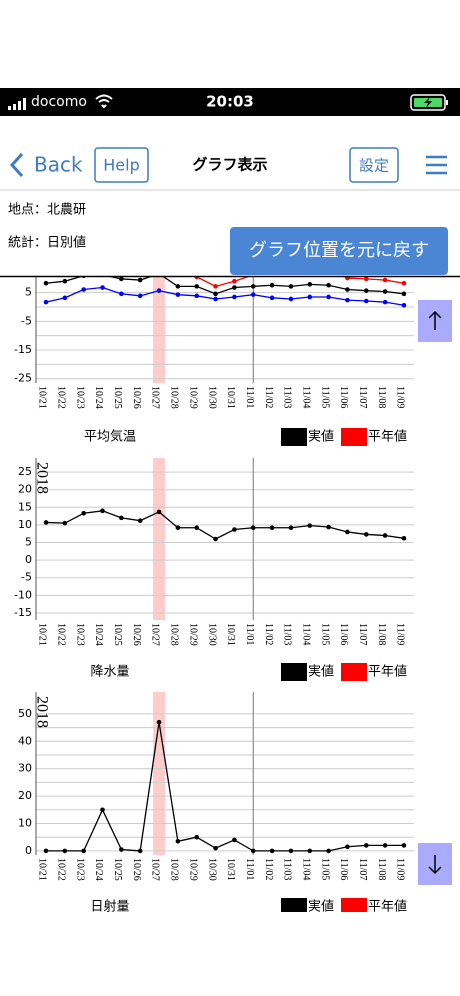 The image size is (460, 996). Describe the element at coordinates (155, 869) in the screenshot. I see `x-tick-label: 10/27` at that location.